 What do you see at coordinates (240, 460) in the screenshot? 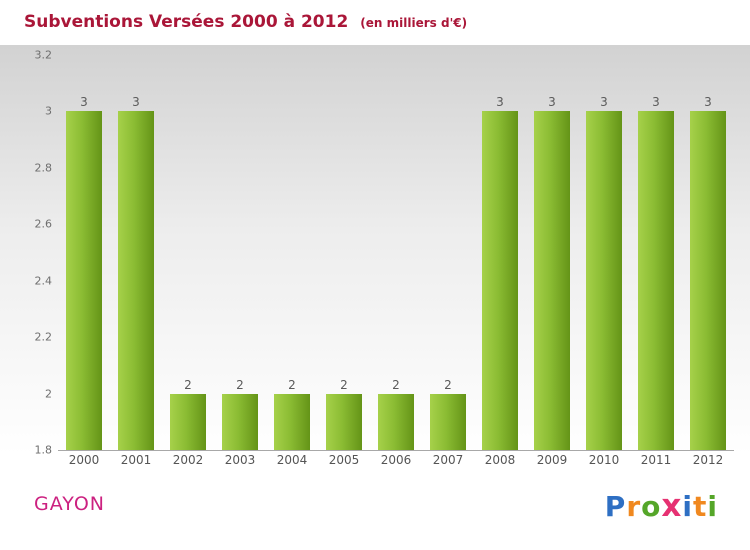
I see `x-axis-tick-label: 2003` at bounding box center [240, 460].